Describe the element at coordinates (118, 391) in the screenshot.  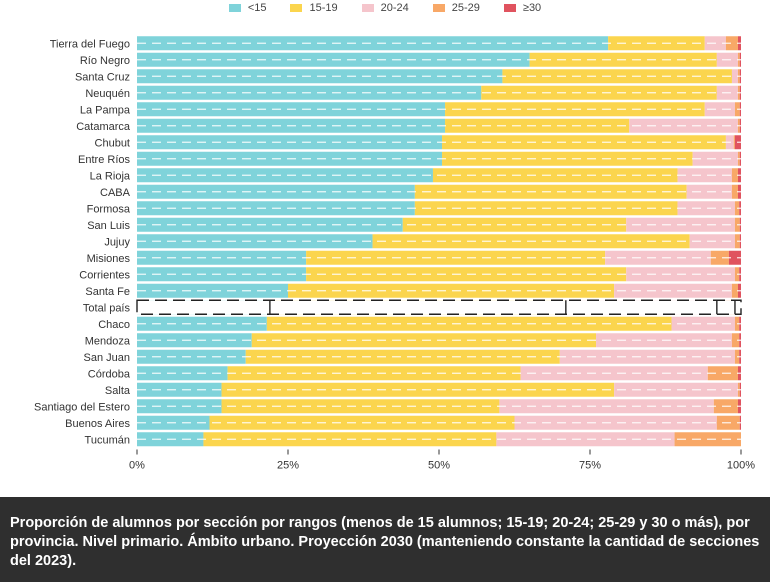
I see `category-label: Salta` at that location.